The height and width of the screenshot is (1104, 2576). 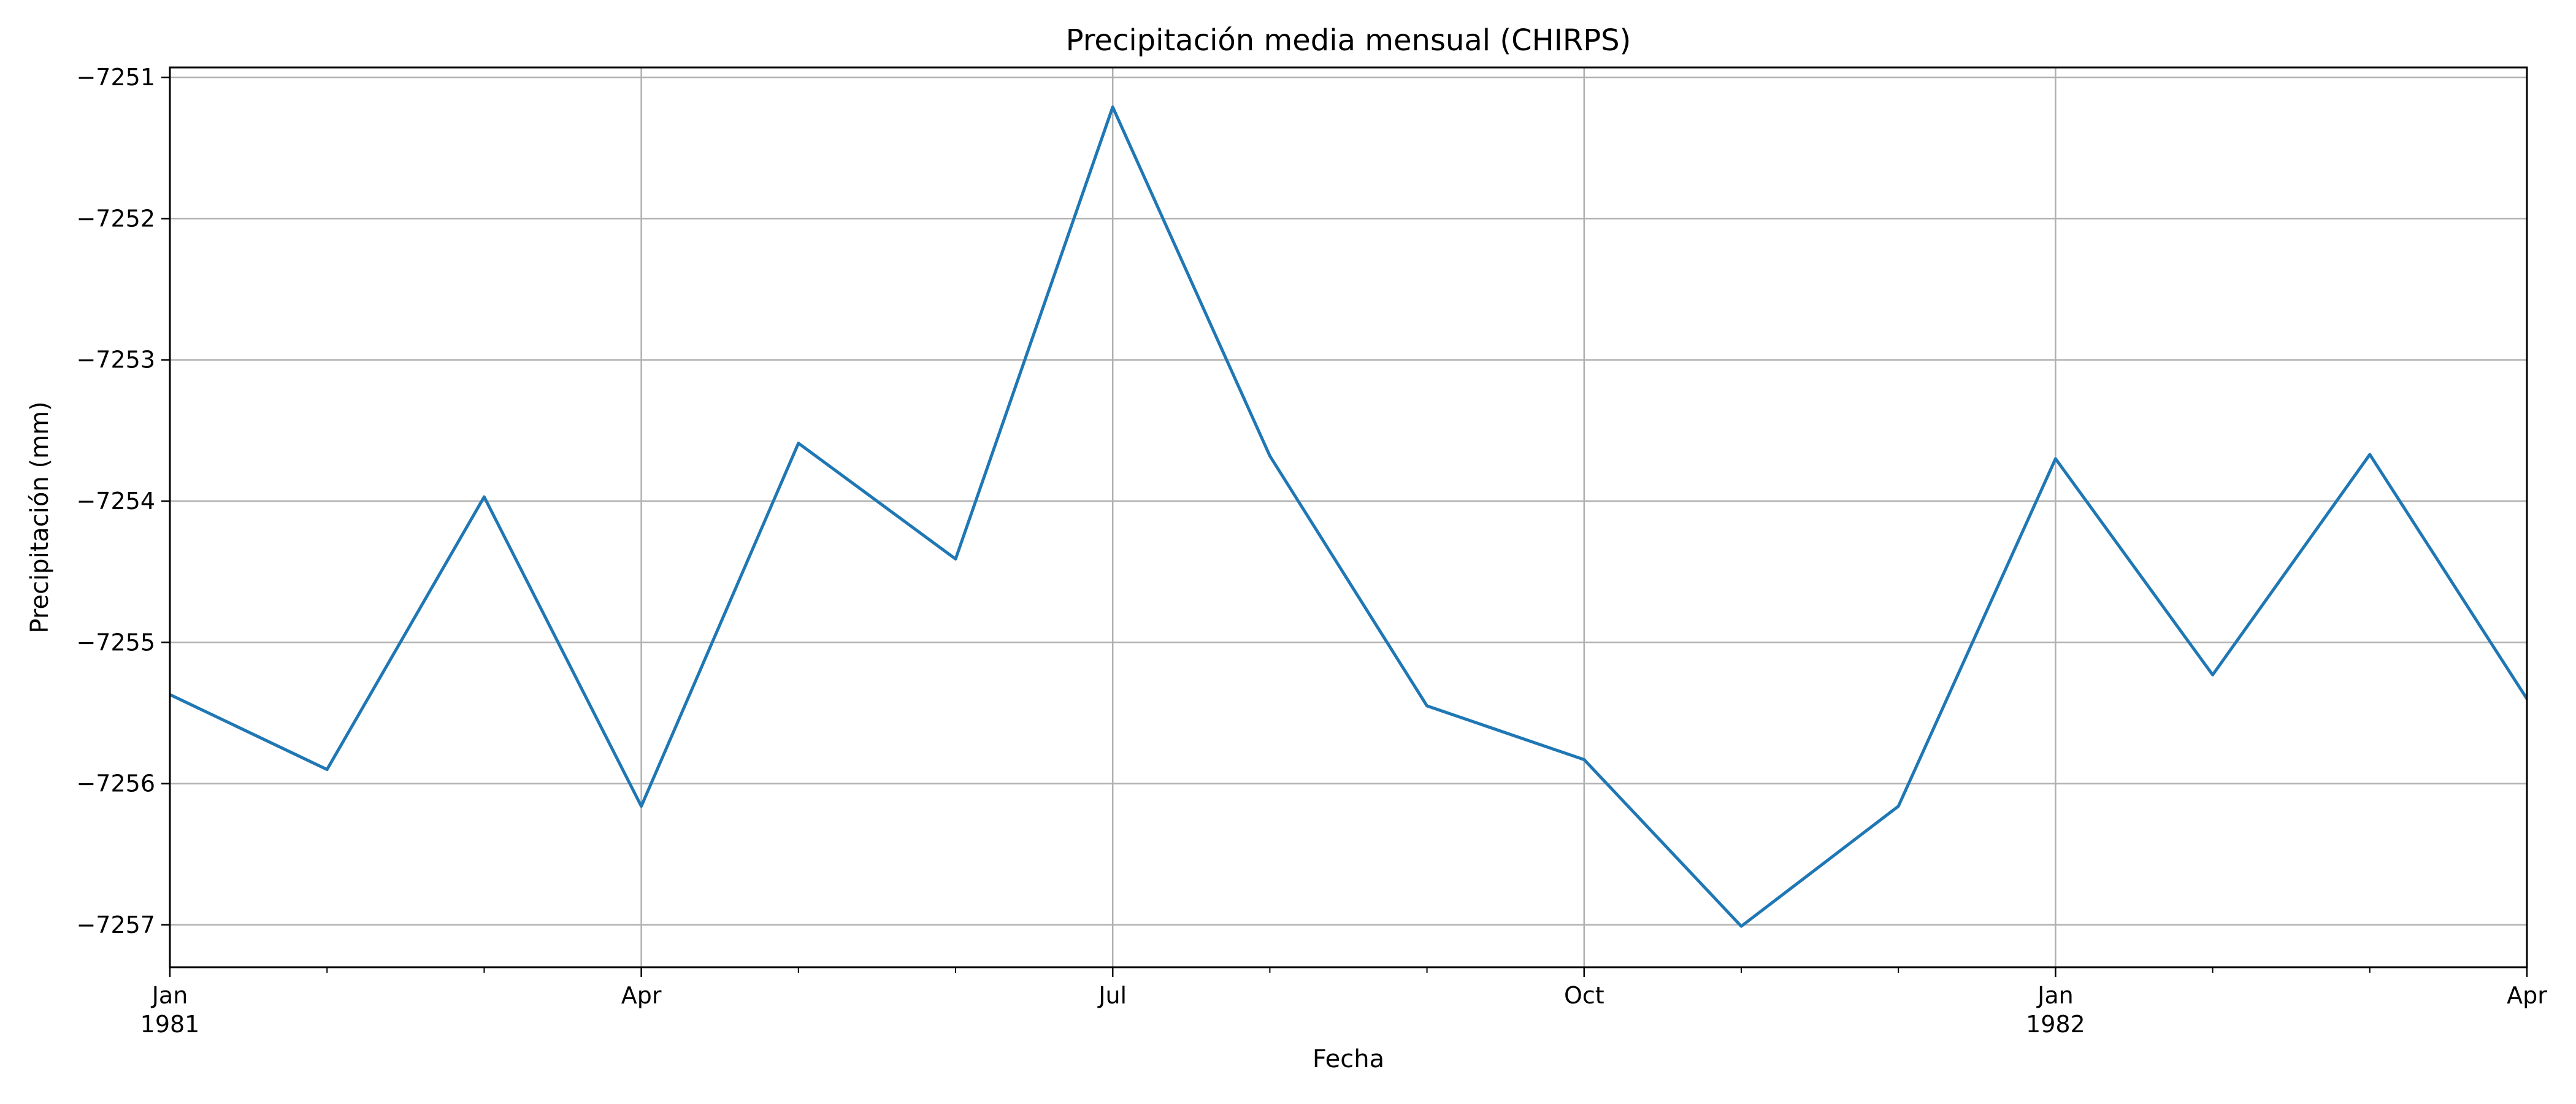 I want to click on y-tick-label: −7253, so click(x=115, y=360).